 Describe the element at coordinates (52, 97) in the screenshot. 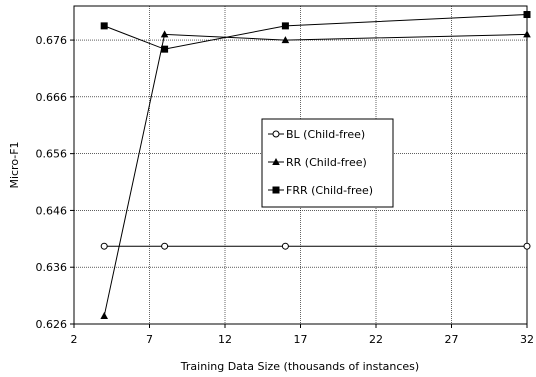

I see `y-tick-label: 0.666` at that location.